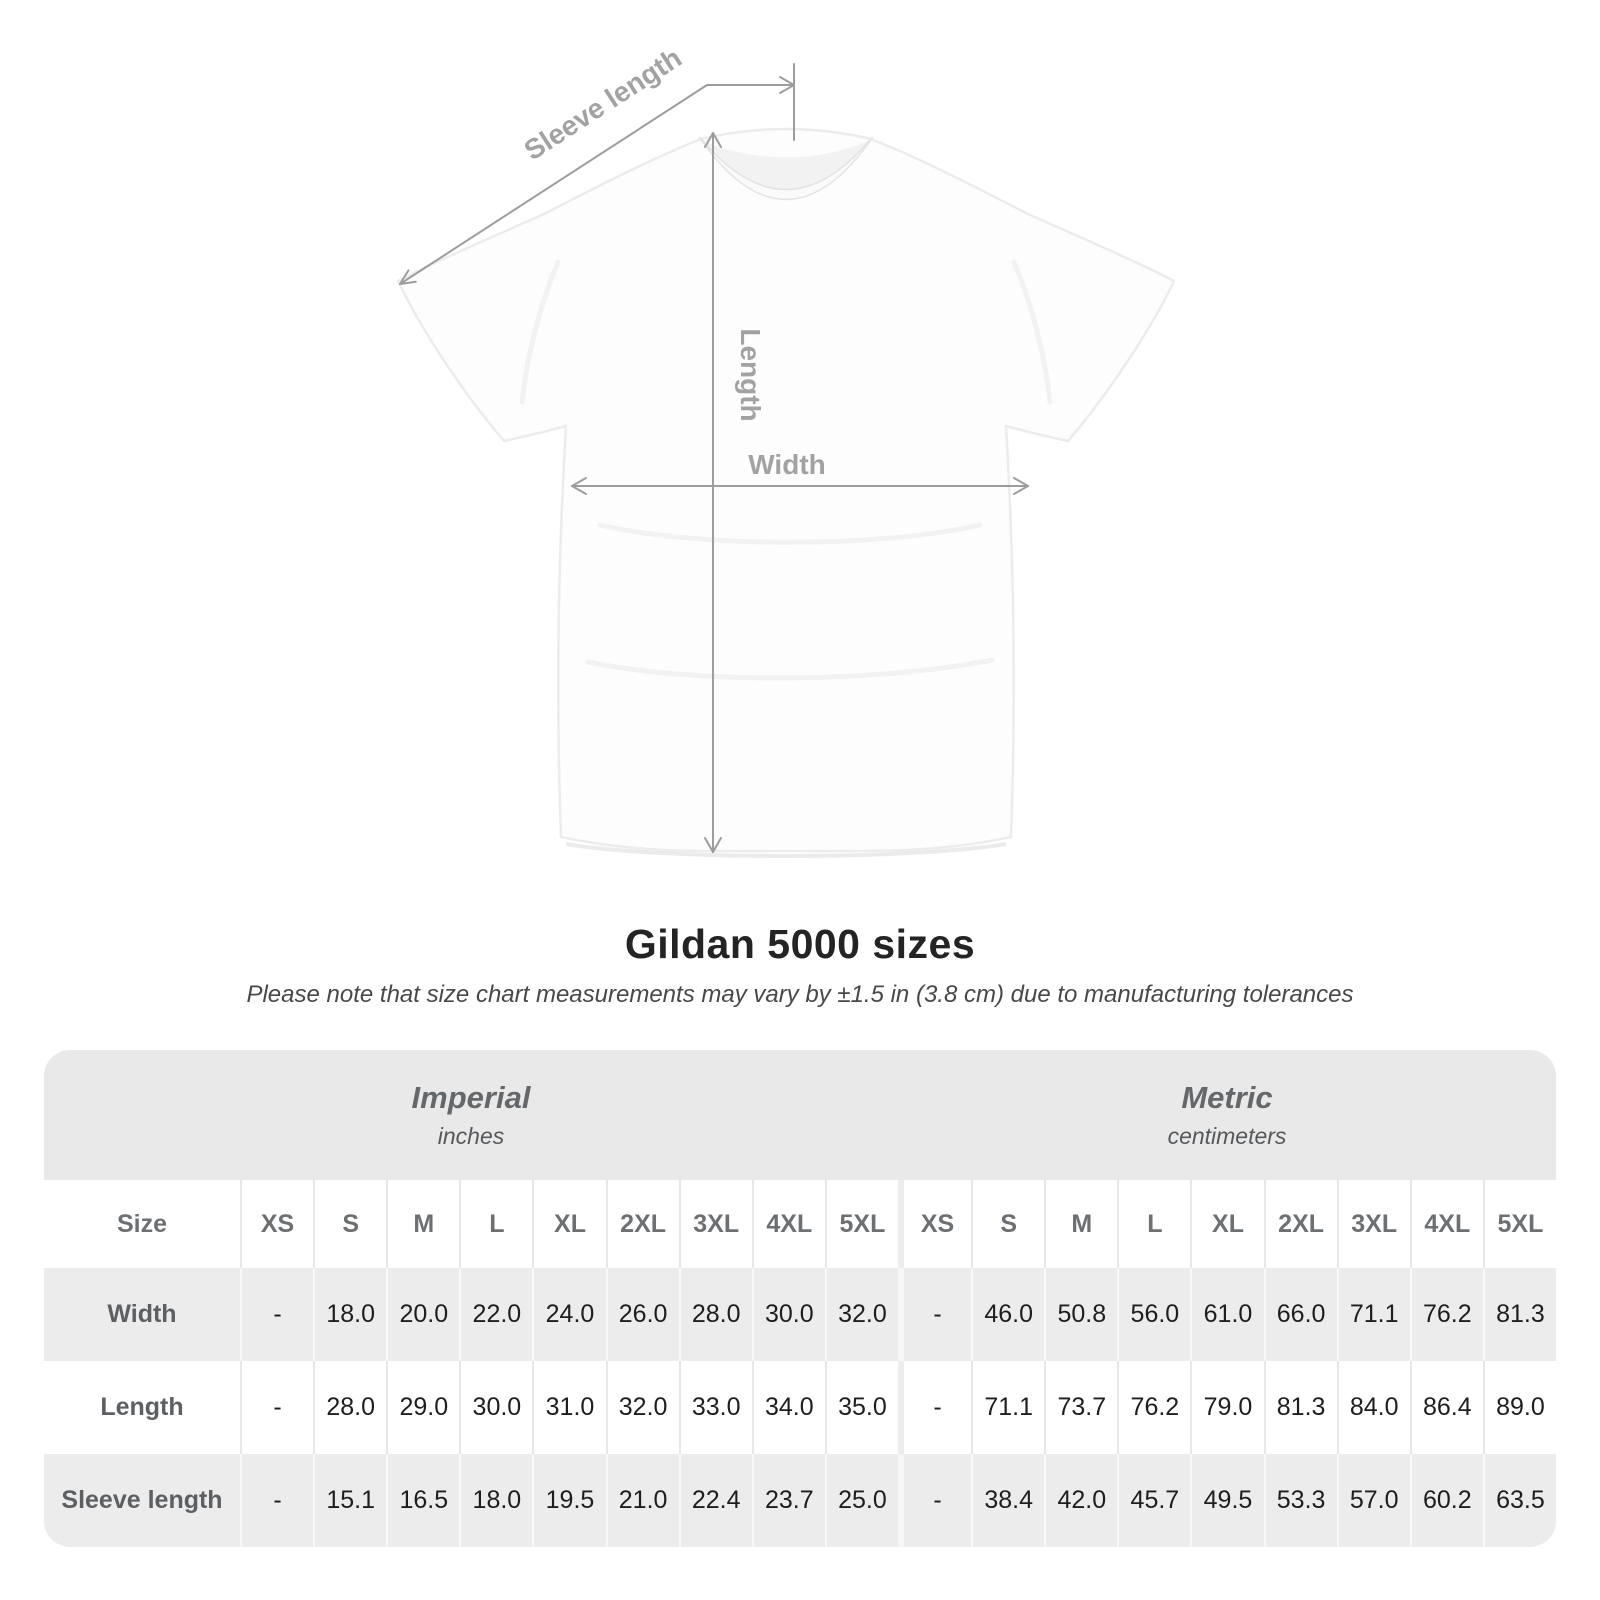  Describe the element at coordinates (1007, 1500) in the screenshot. I see `value-cell: 38.4` at that location.